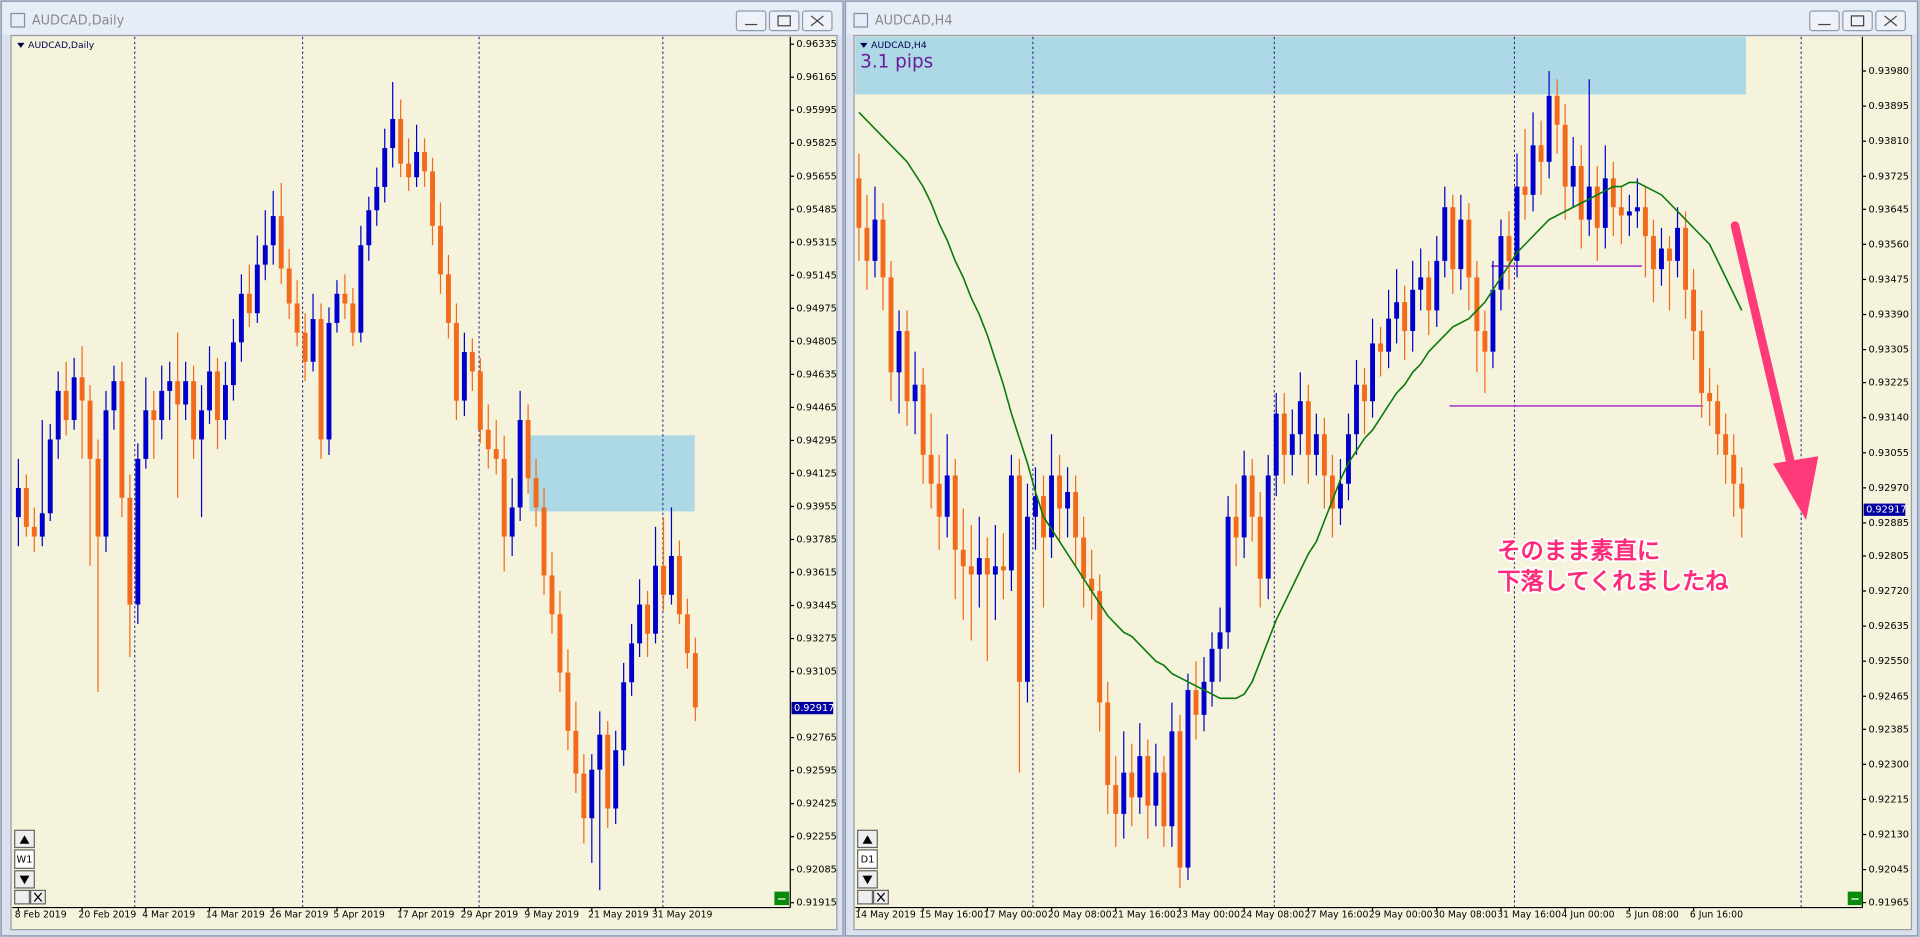  What do you see at coordinates (1889, 315) in the screenshot?
I see `y-tick-label: 0.93390` at bounding box center [1889, 315].